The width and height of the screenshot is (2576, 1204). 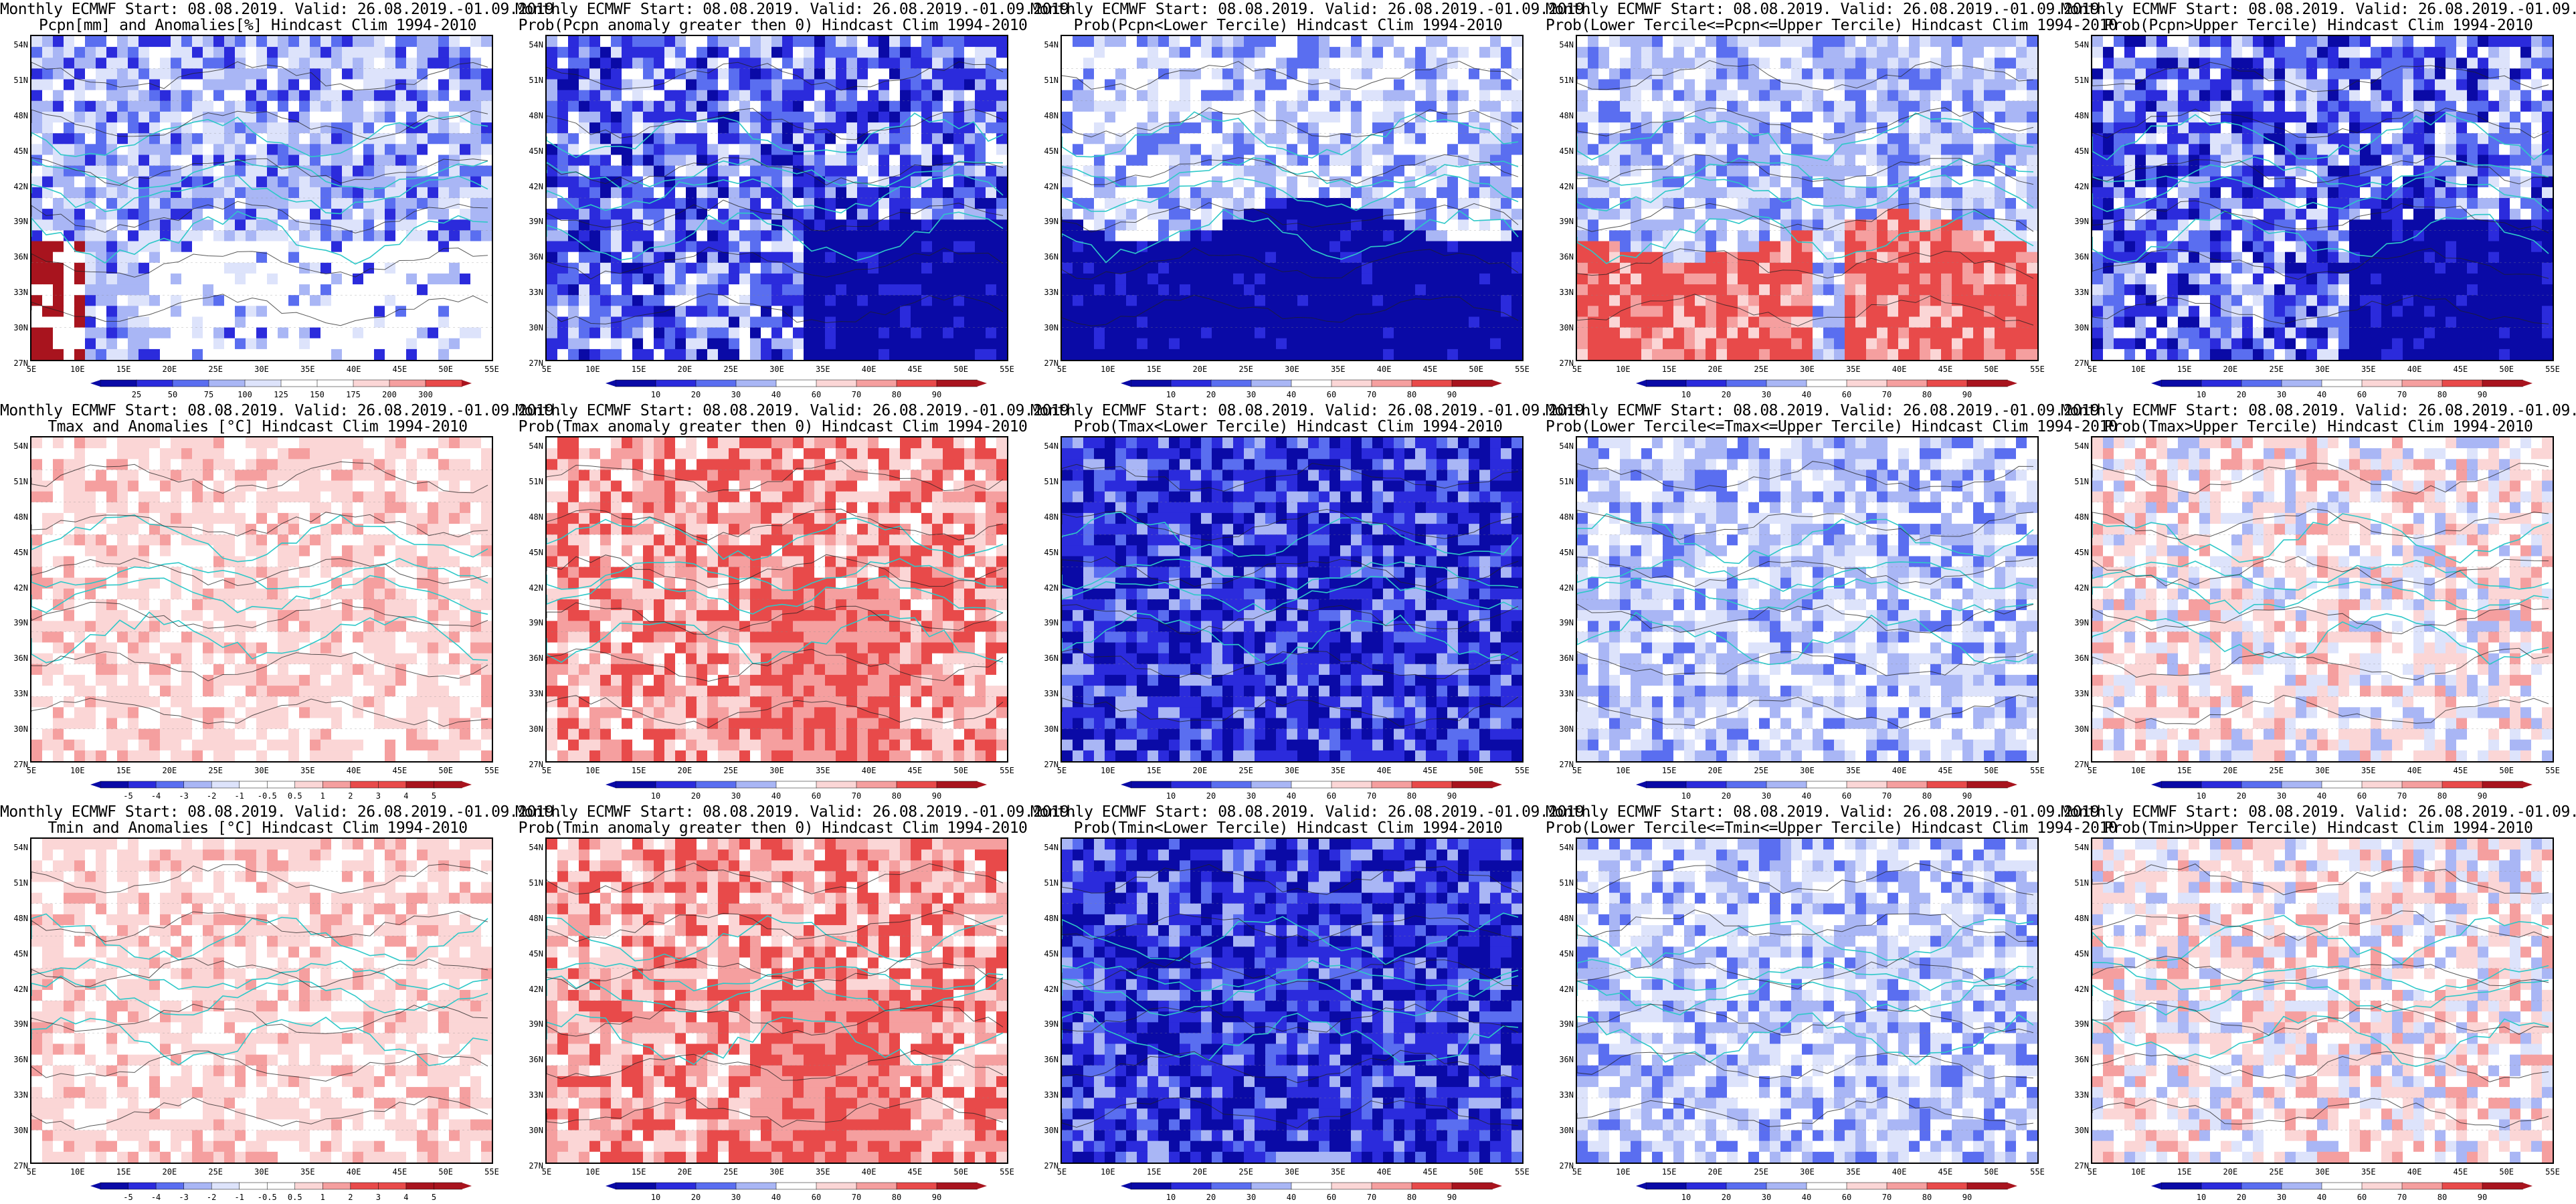 I want to click on lat-label: 54N, so click(x=1047, y=45).